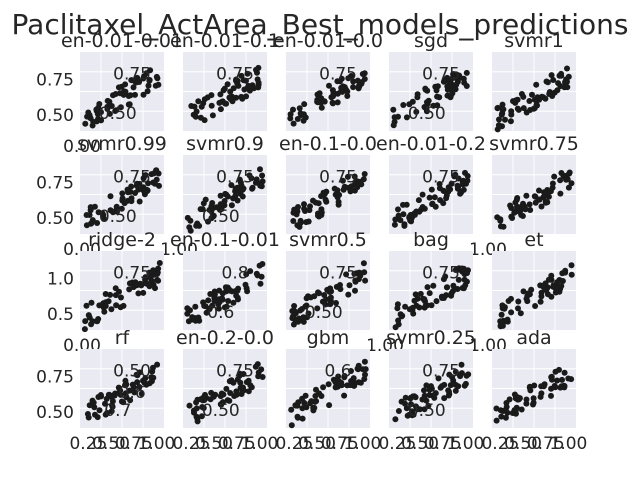  What do you see at coordinates (111, 444) in the screenshot?
I see `x-tick-label: 0.50` at bounding box center [111, 444].